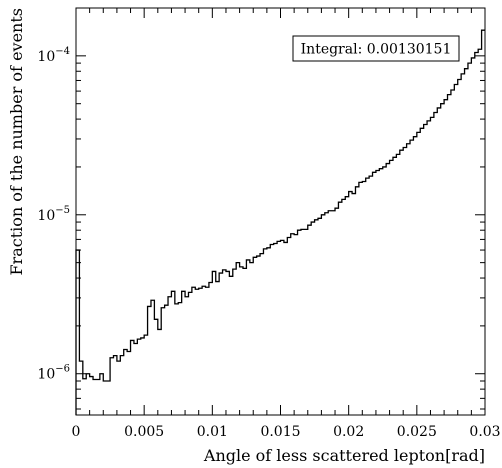 The height and width of the screenshot is (468, 502). I want to click on y-tick-label: 10⁻⁵, so click(53, 214).